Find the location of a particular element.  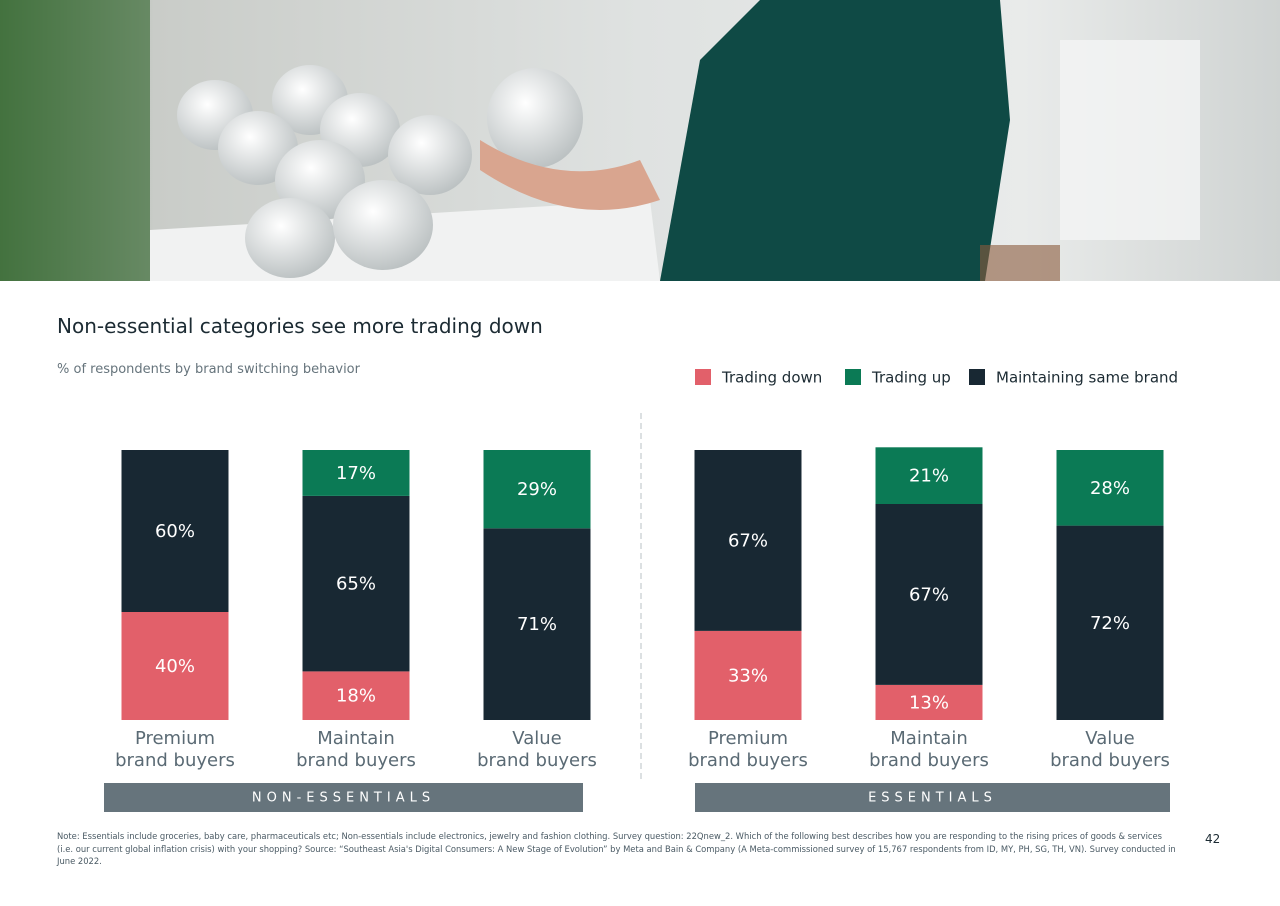

value-label: 71% is located at coordinates (537, 624).